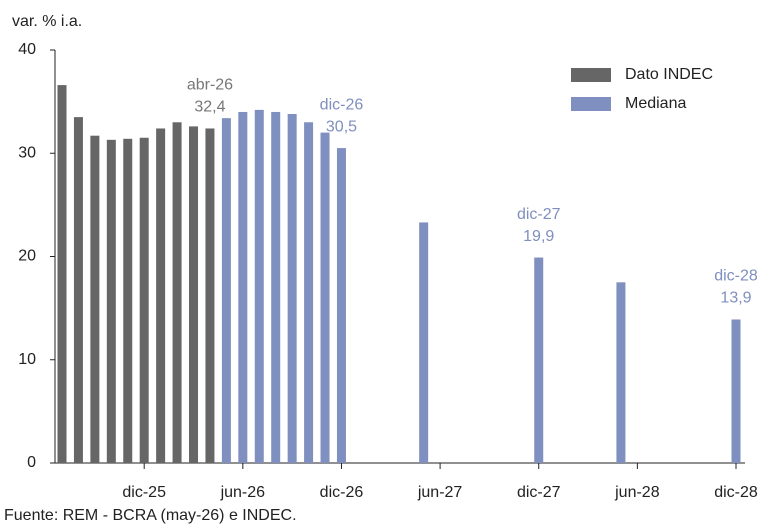  Describe the element at coordinates (47, 21) in the screenshot. I see `y-axis-label: var. % i.a.` at that location.